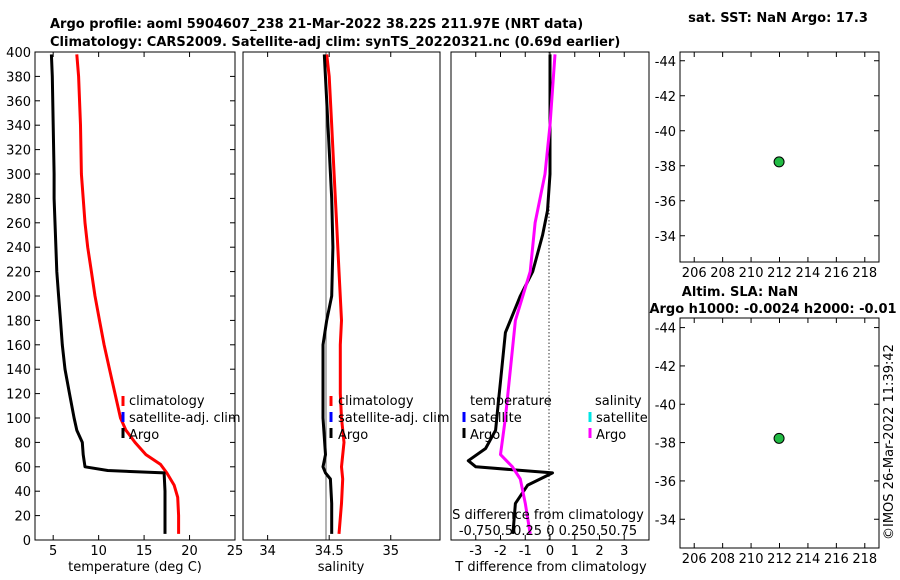 Image resolution: width=900 pixels, height=580 pixels. What do you see at coordinates (18, 224) in the screenshot?
I see `y-tick-label: 260` at bounding box center [18, 224].